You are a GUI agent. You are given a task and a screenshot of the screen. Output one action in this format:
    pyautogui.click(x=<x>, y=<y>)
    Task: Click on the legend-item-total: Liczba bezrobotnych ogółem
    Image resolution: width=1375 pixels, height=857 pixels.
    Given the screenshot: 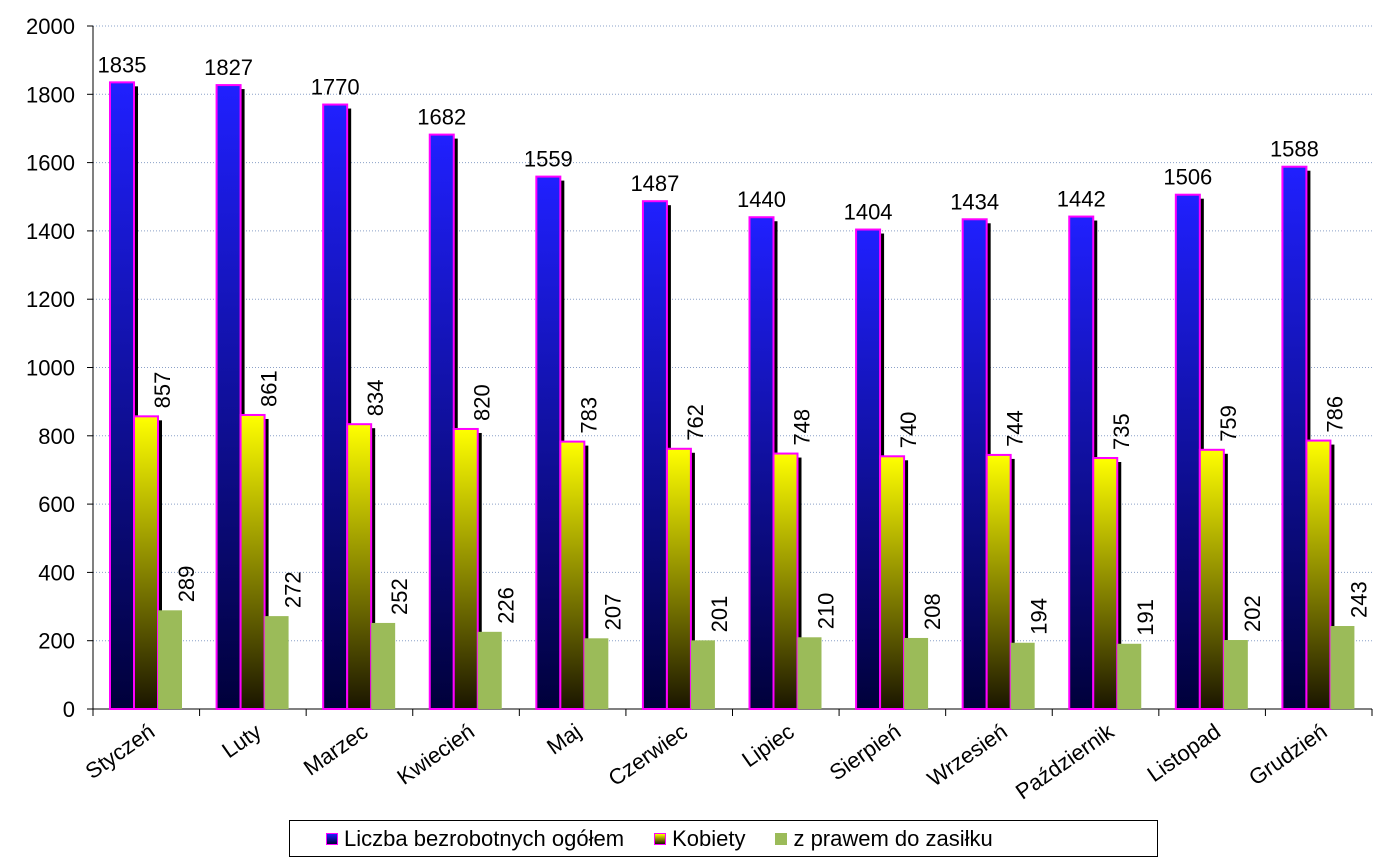 What is the action you would take?
    pyautogui.click(x=475, y=839)
    